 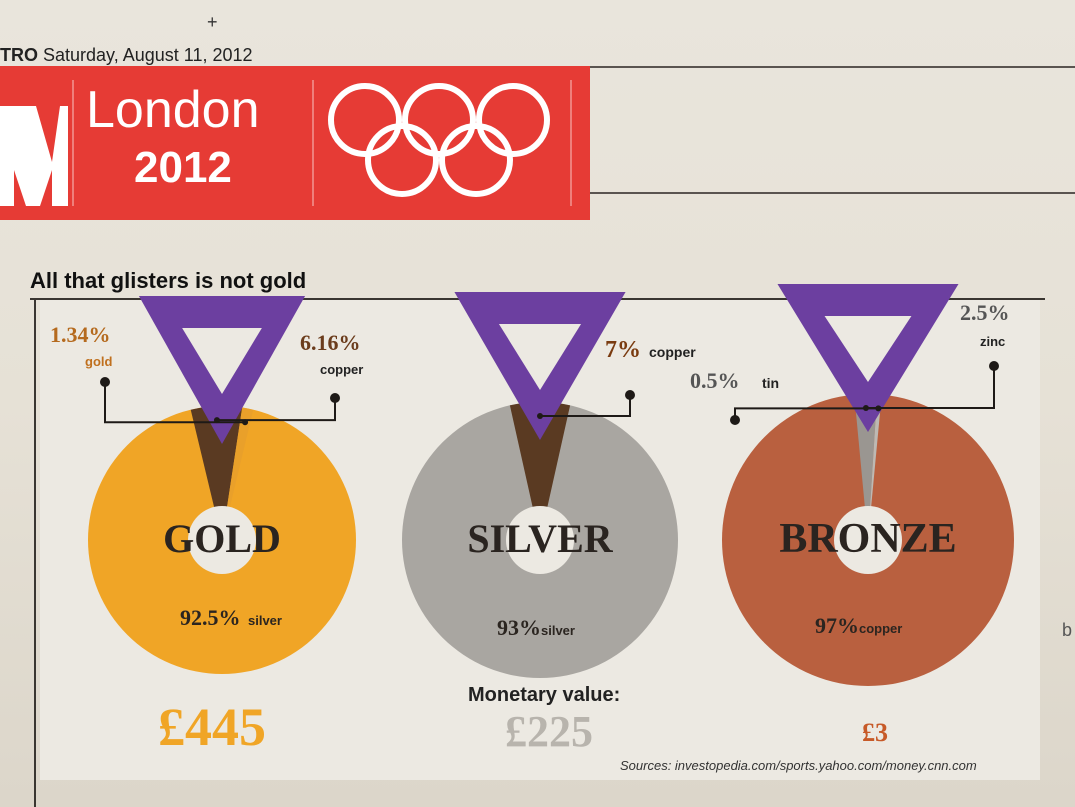 I want to click on next-column-fragment: b, so click(x=1067, y=630).